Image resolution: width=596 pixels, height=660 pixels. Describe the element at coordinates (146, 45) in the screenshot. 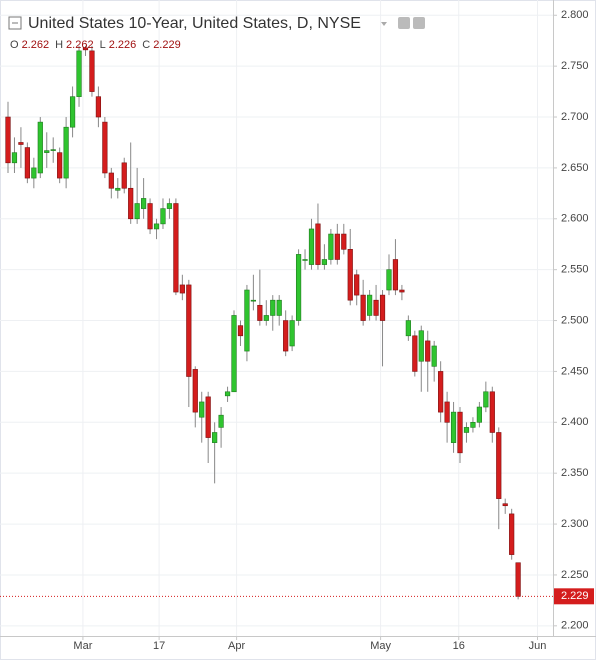

I see `ohlc-label: C` at that location.